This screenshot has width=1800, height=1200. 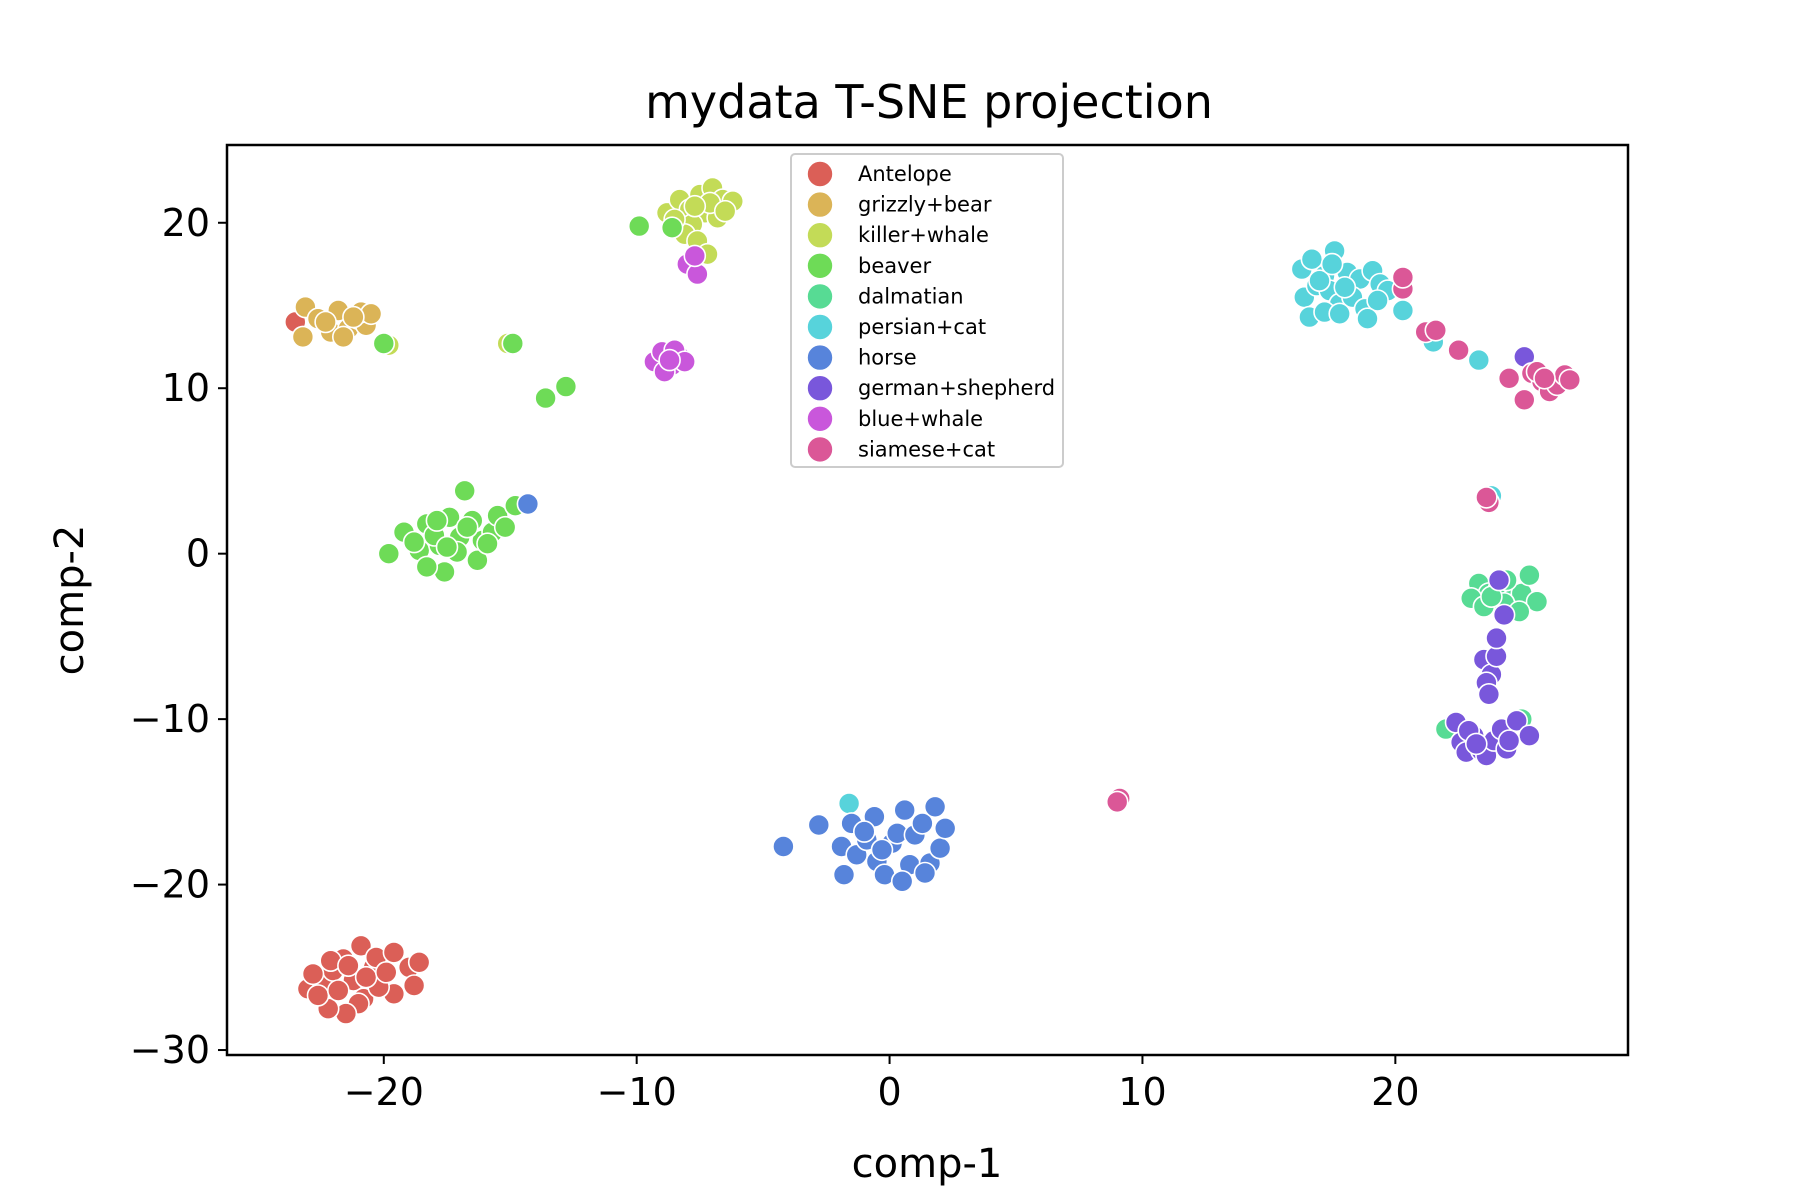 What do you see at coordinates (956, 388) in the screenshot?
I see `legend-label: german+shepherd` at bounding box center [956, 388].